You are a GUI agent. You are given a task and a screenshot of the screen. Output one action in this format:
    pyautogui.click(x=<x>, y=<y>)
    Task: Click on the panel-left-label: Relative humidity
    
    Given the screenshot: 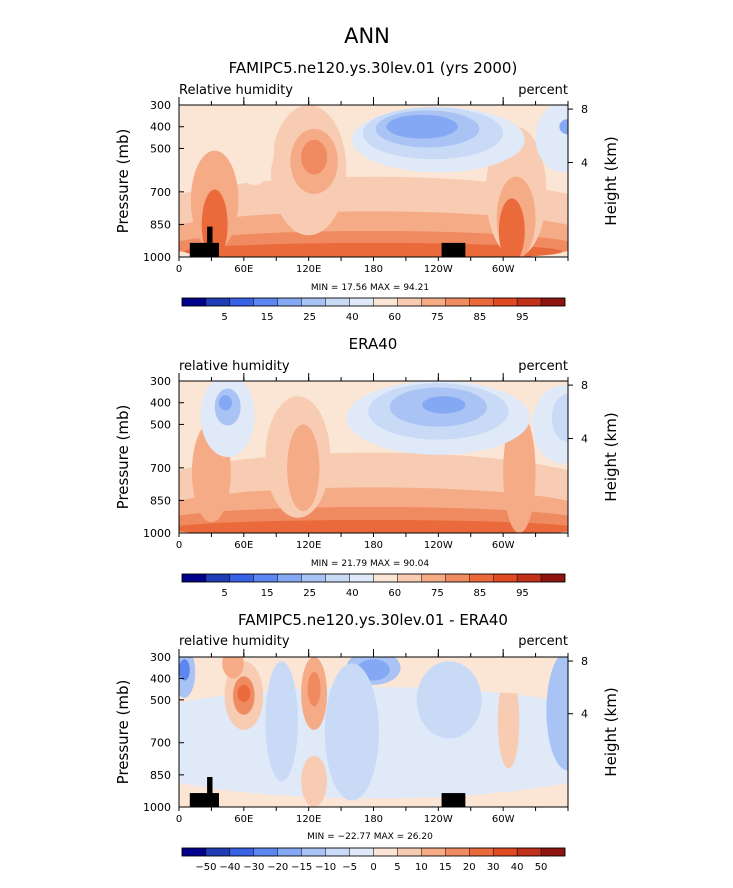 What is the action you would take?
    pyautogui.click(x=236, y=90)
    